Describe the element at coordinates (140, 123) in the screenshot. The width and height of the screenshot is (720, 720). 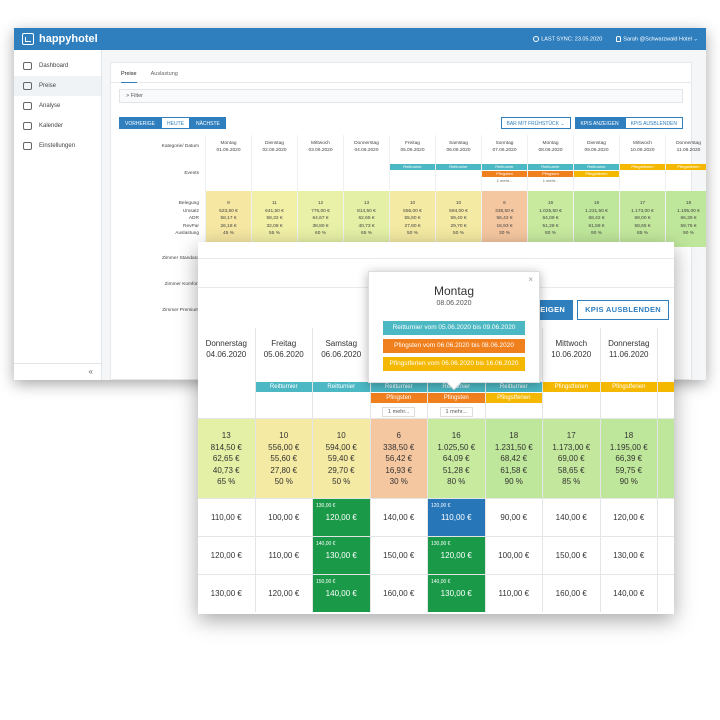
I see `previous-button: VORHERIGE` at that location.